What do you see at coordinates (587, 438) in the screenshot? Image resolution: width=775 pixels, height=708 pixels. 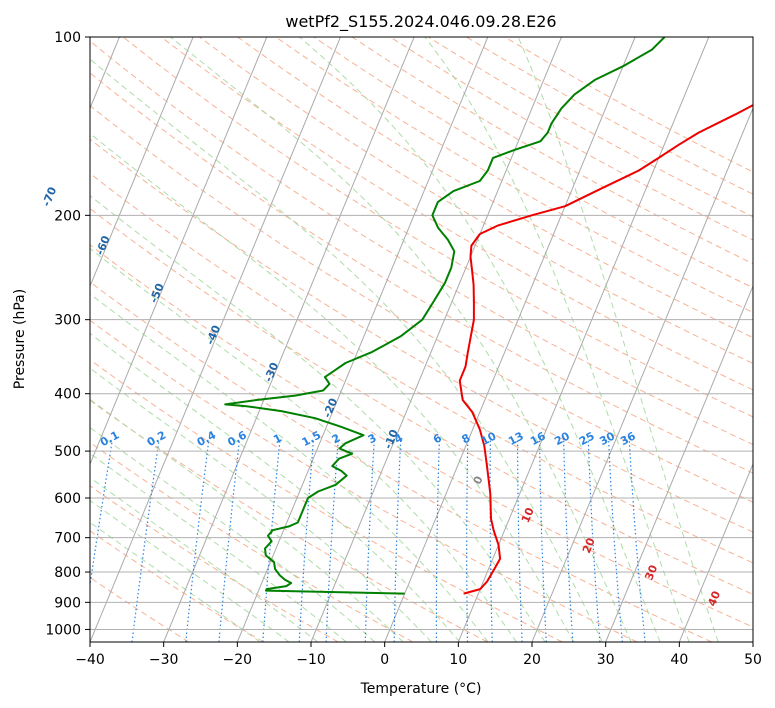 I see `mixing-ratio-label: 25` at bounding box center [587, 438].